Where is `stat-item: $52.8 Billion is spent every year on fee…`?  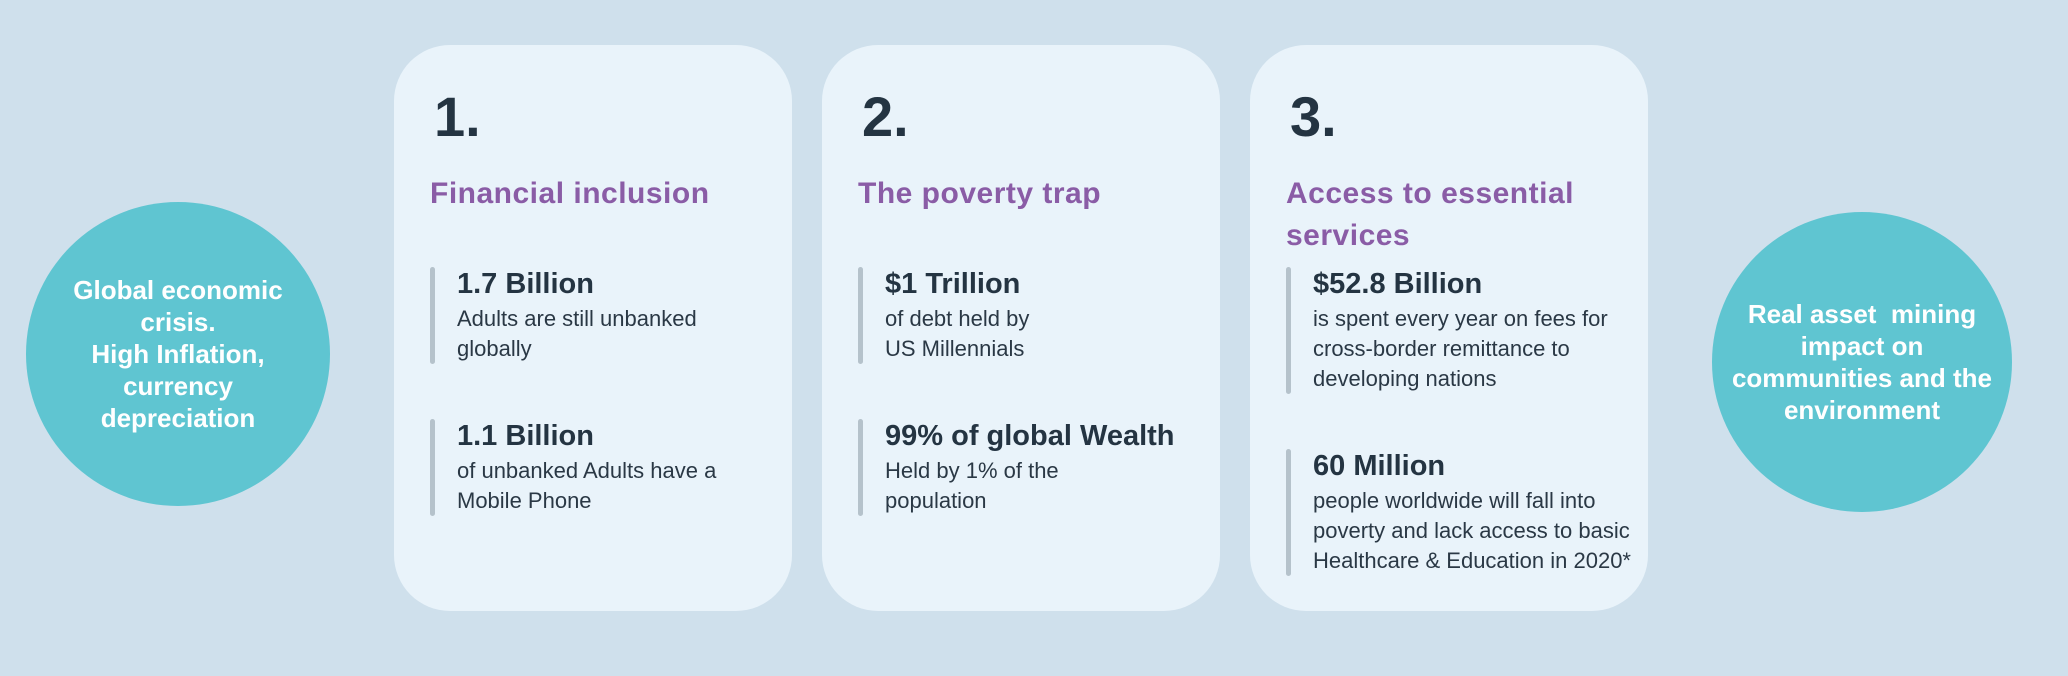 stat-item: $52.8 Billion is spent every year on fee… is located at coordinates (1457, 330).